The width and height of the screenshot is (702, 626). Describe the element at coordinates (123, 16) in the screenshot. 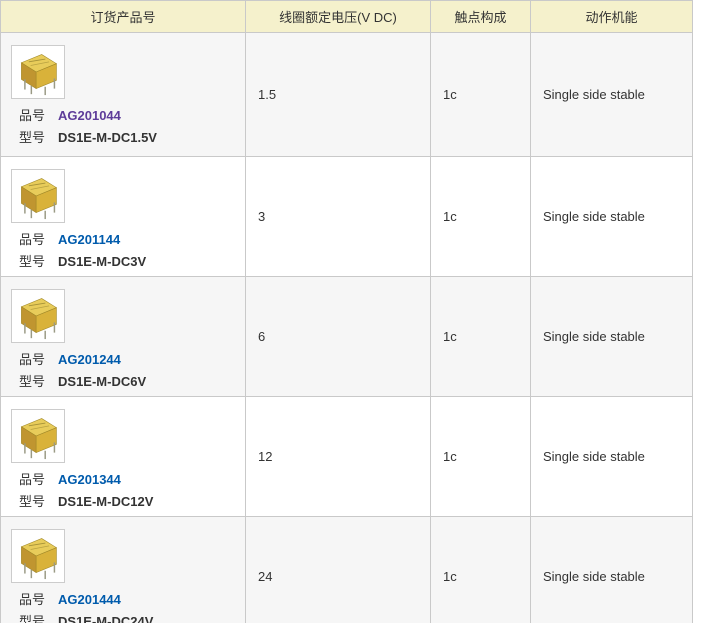

I see `header-part-number: 订货产品号` at that location.